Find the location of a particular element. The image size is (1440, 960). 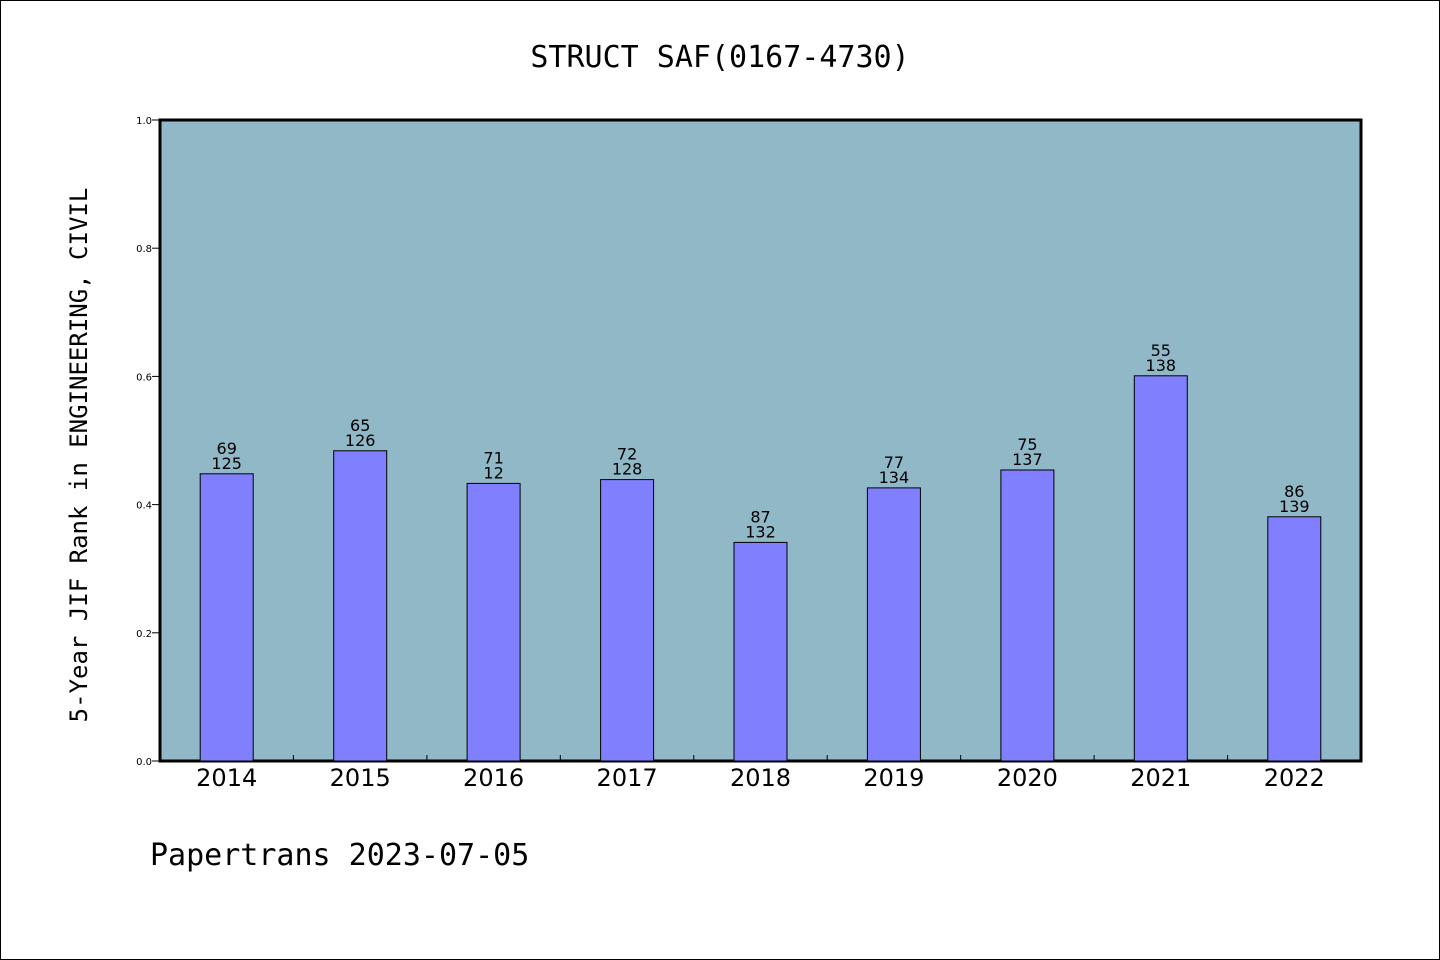

x-tick-label-2017: 2017 is located at coordinates (627, 778).